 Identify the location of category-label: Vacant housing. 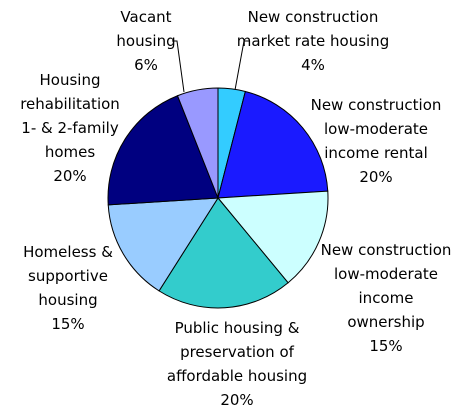
(146, 29).